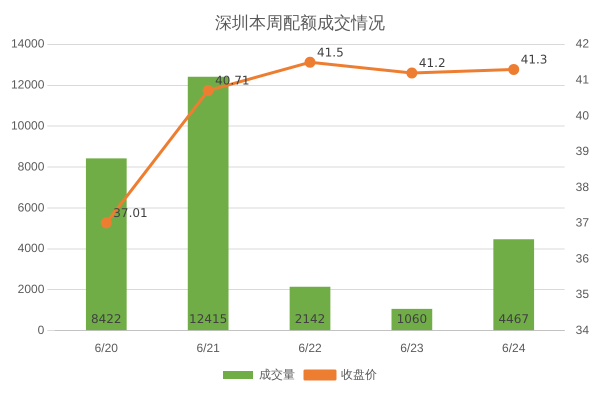 This screenshot has height=395, width=600. I want to click on y2-tick-label: 35, so click(583, 294).